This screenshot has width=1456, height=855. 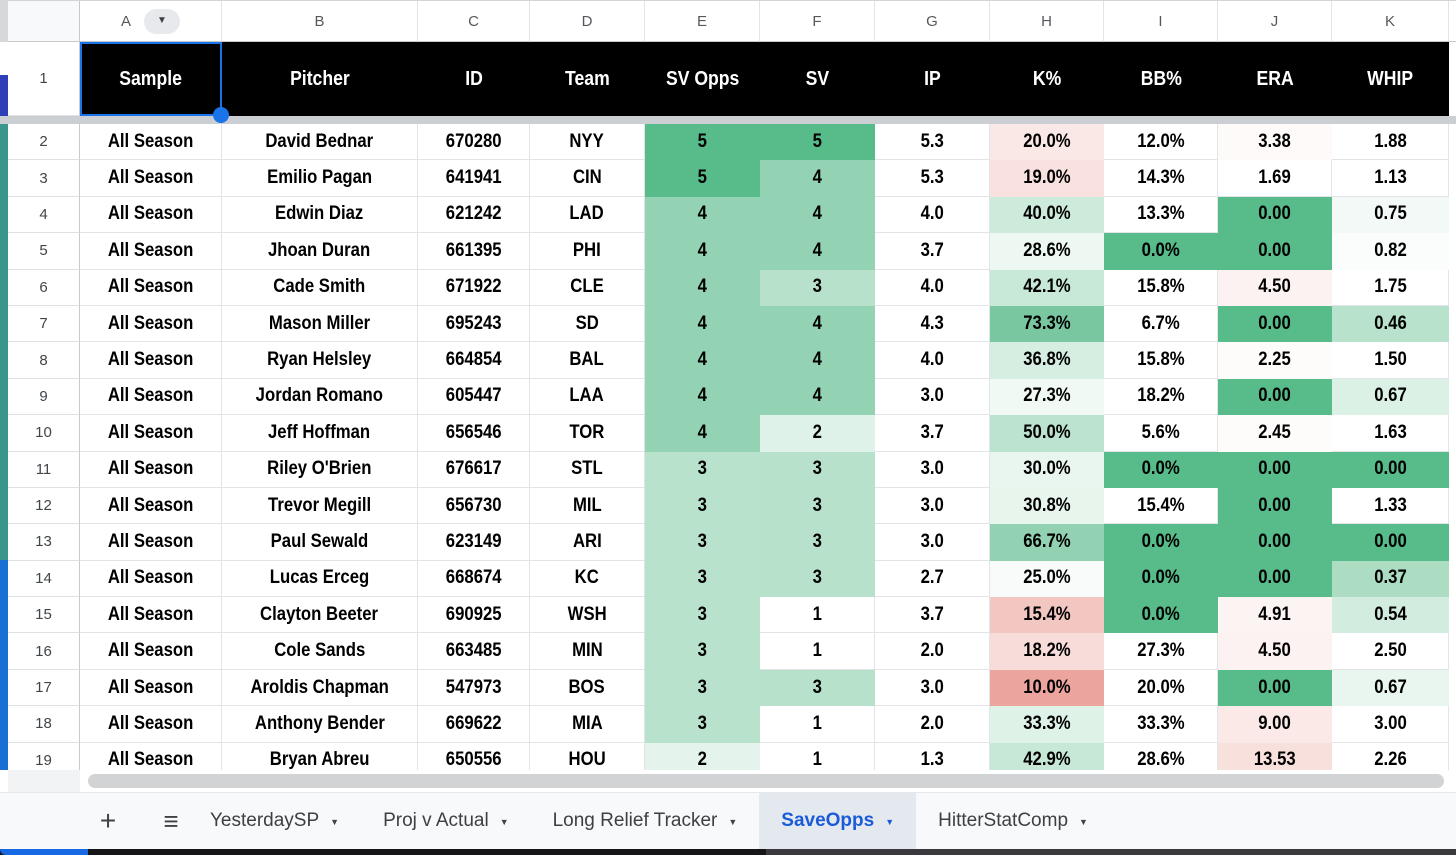 I want to click on column-header-F: F, so click(x=817, y=21).